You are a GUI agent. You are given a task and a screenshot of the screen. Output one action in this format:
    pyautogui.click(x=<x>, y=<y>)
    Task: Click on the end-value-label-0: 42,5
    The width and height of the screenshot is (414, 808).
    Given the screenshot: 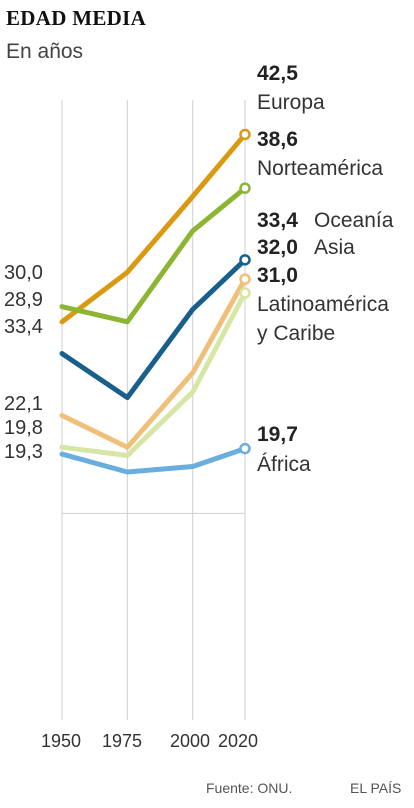 What is the action you would take?
    pyautogui.click(x=277, y=73)
    